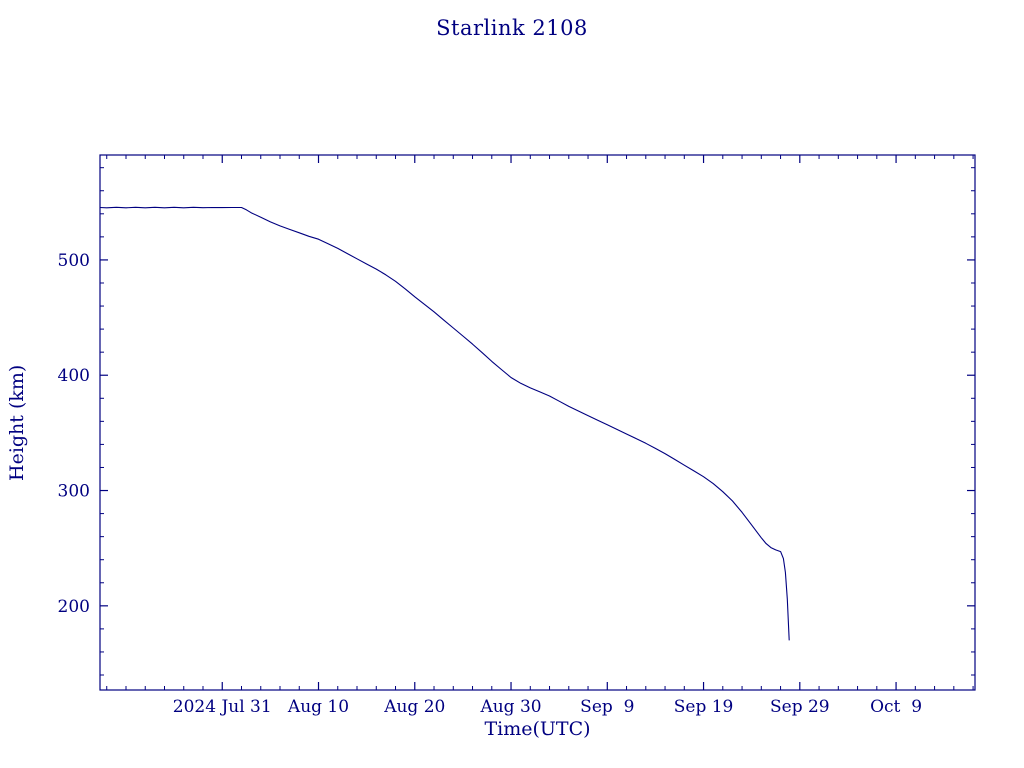 This screenshot has height=768, width=1024. I want to click on x-tick-label: Sep 9, so click(607, 707).